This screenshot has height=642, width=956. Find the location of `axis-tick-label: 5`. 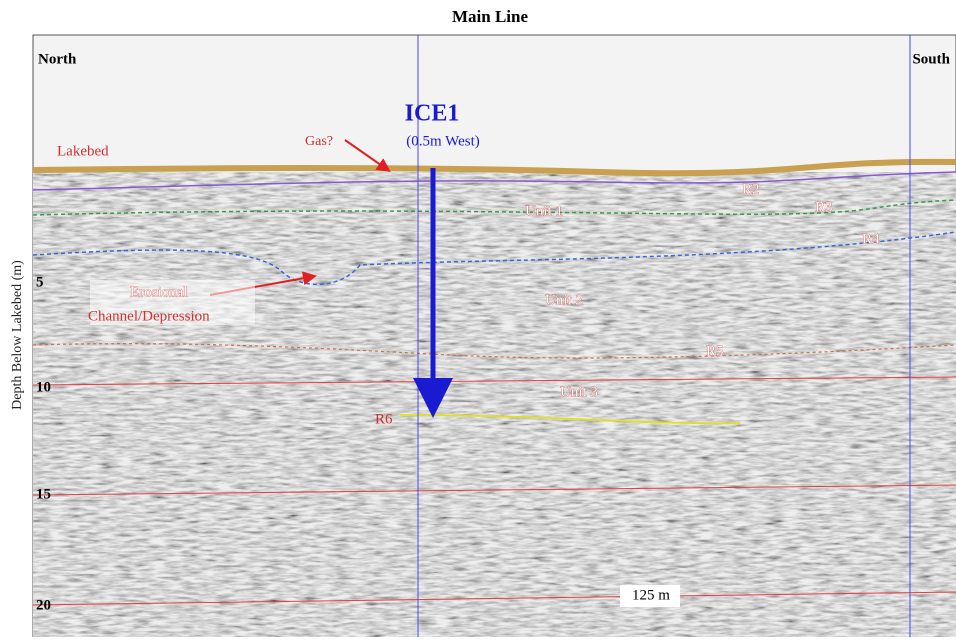

axis-tick-label: 5 is located at coordinates (40, 282).